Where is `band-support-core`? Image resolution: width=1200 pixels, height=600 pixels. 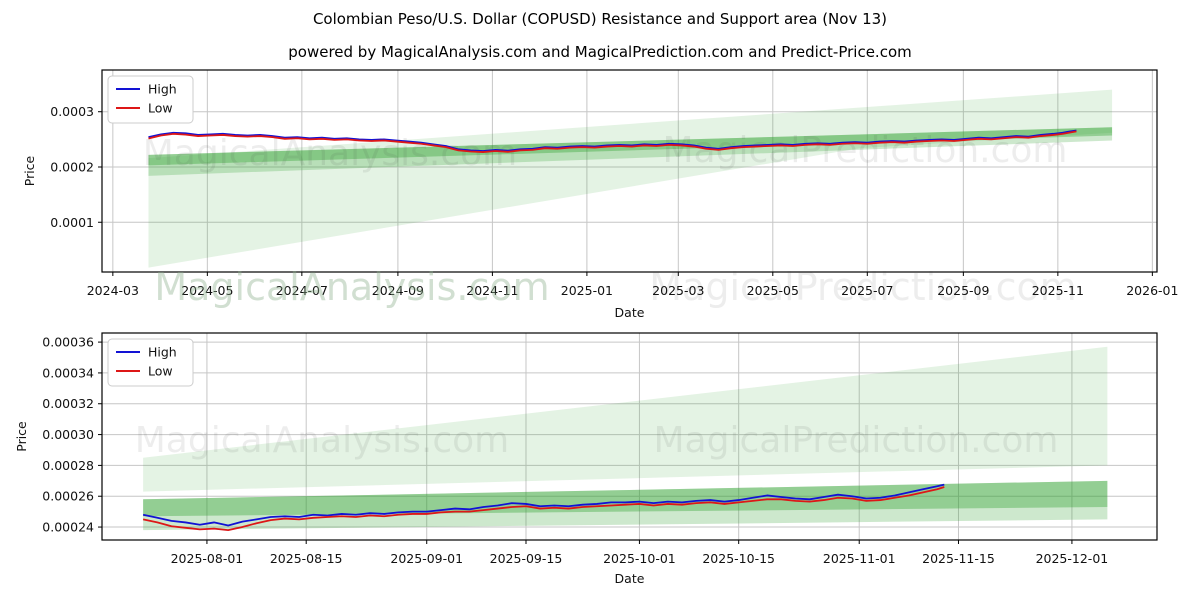 band-support-core is located at coordinates (625, 498).